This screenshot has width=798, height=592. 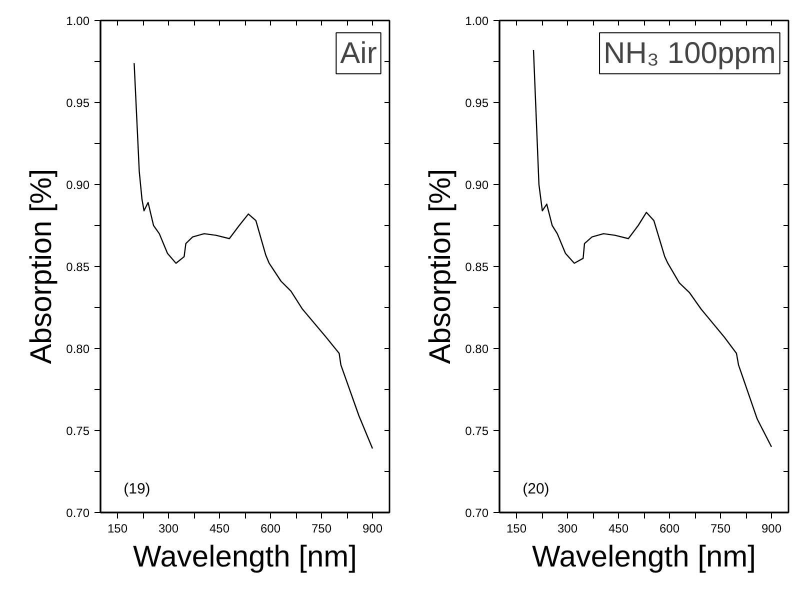 What do you see at coordinates (536, 489) in the screenshot?
I see `annotation: (20)` at bounding box center [536, 489].